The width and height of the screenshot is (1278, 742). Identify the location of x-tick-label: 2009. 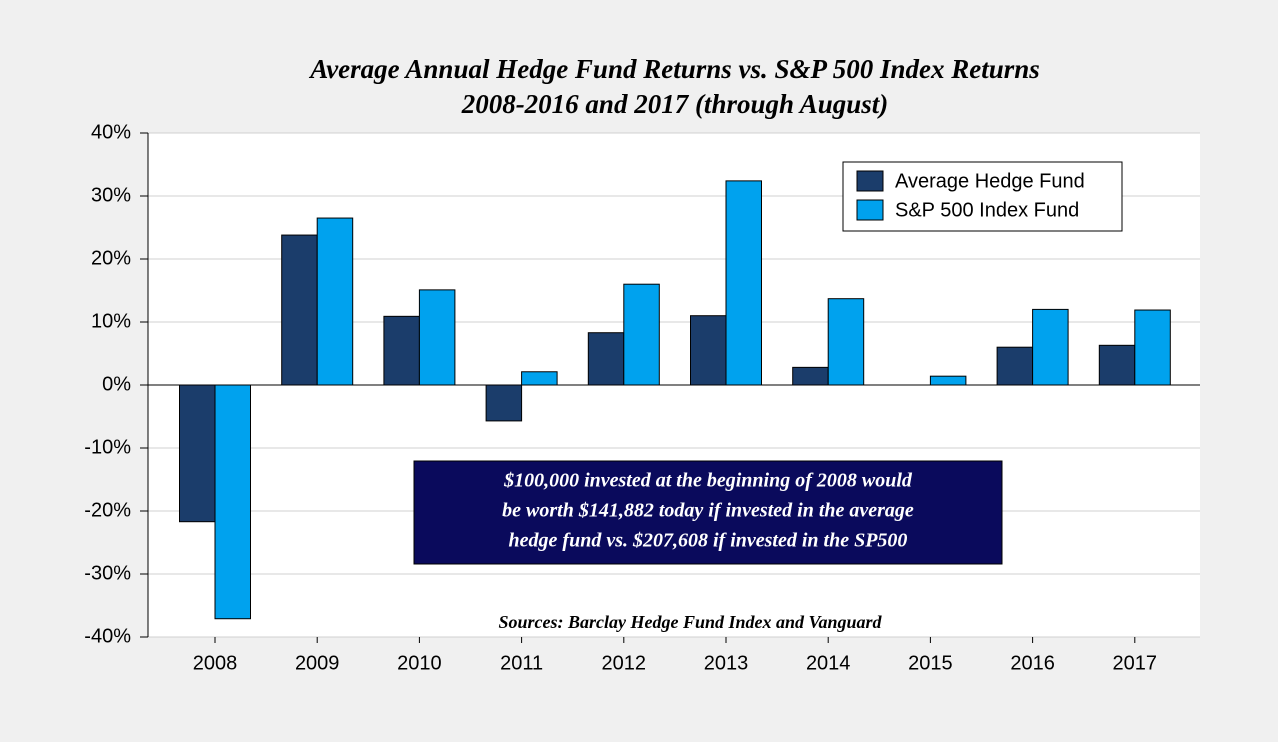
(317, 663).